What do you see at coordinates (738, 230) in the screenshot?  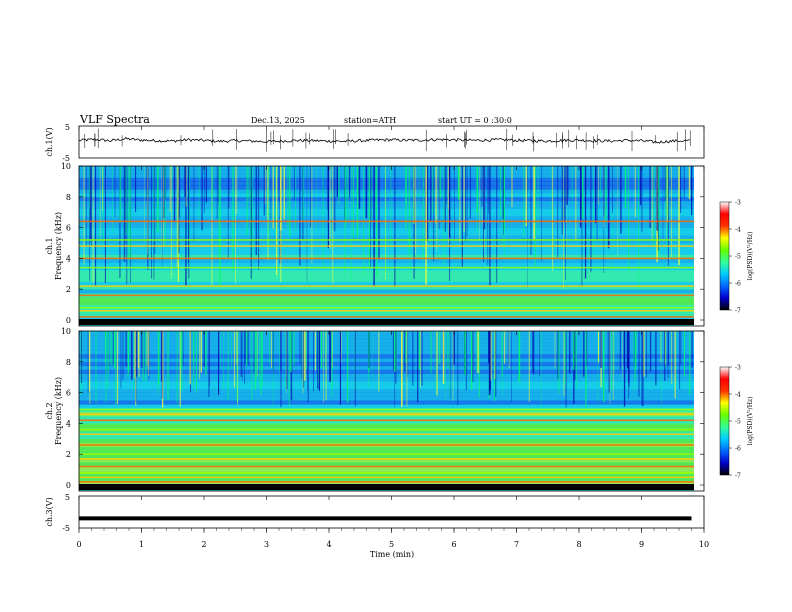 I see `colorbar-tick-label: -4` at bounding box center [738, 230].